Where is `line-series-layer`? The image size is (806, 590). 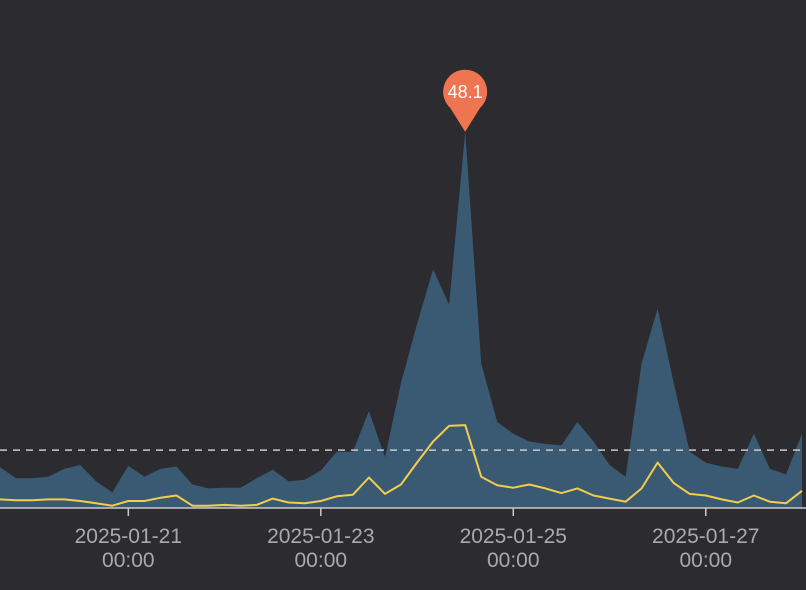 line-series-layer is located at coordinates (401, 465).